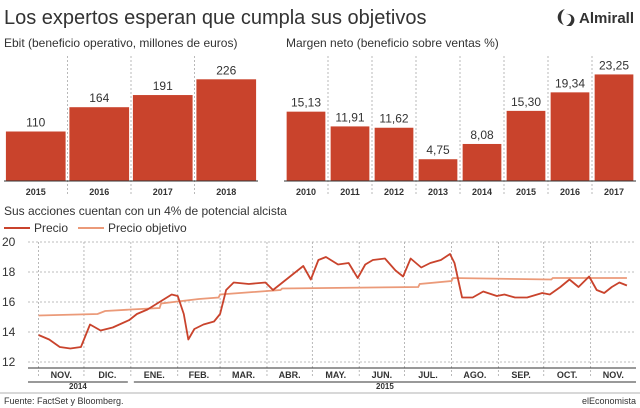 The width and height of the screenshot is (640, 408). What do you see at coordinates (199, 375) in the screenshot?
I see `x-tick-label: FEB.` at bounding box center [199, 375].